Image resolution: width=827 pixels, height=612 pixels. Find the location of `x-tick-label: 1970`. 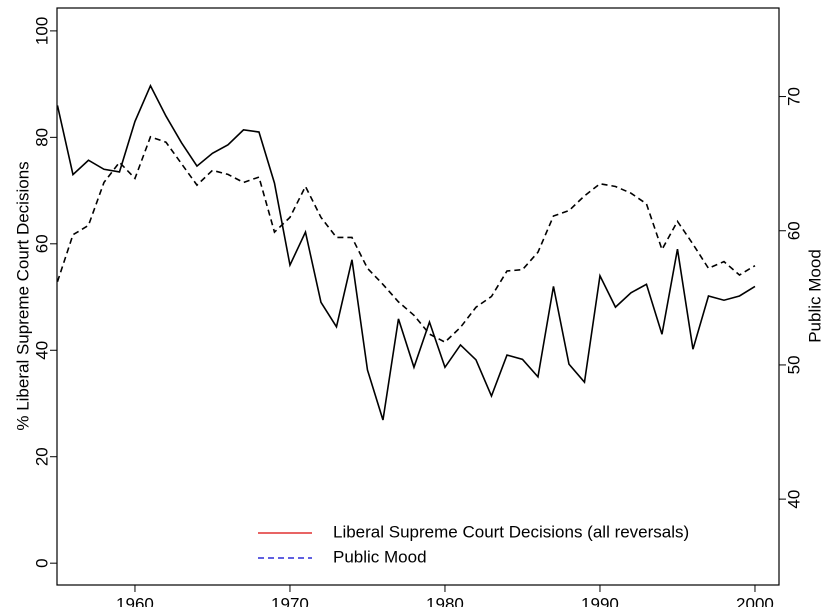

x-tick-label: 1970 is located at coordinates (290, 600).